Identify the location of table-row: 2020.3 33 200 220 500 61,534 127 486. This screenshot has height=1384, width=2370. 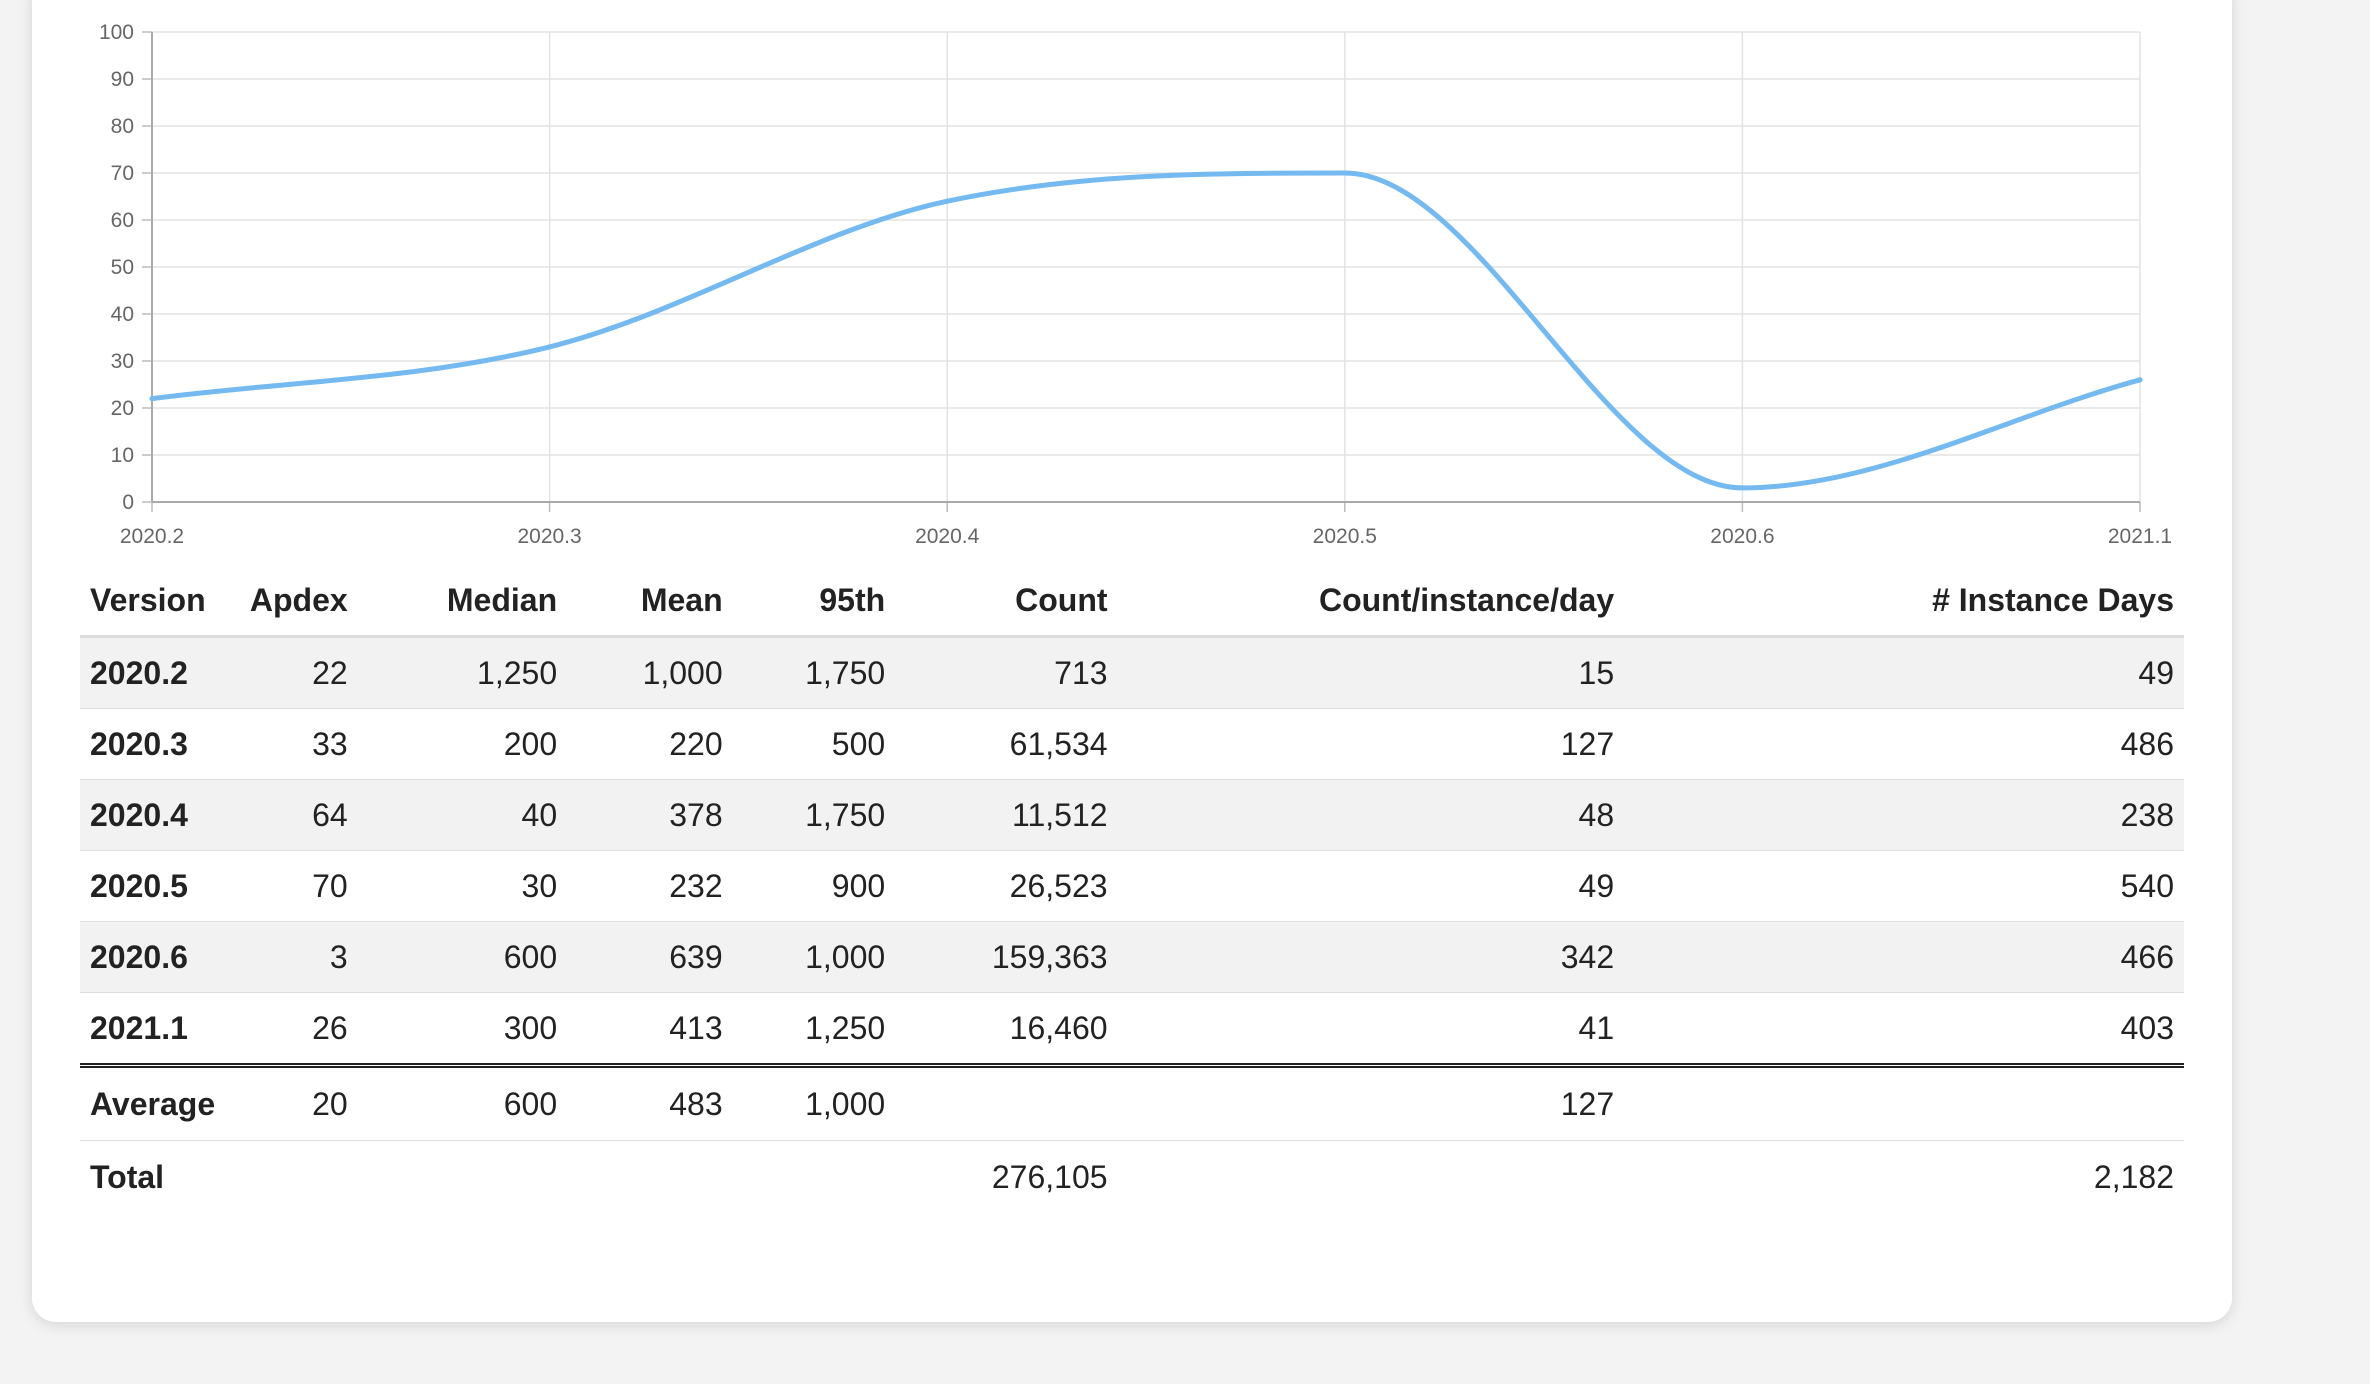
(1132, 744).